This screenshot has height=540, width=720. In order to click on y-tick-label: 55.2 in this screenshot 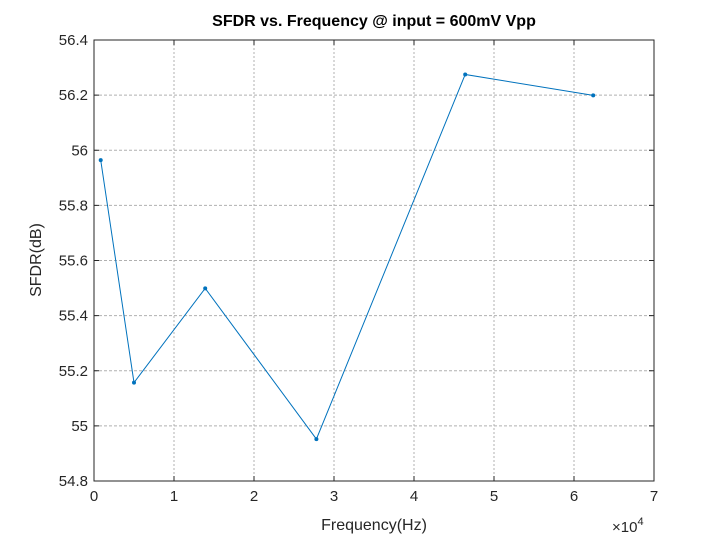, I will do `click(73, 371)`.